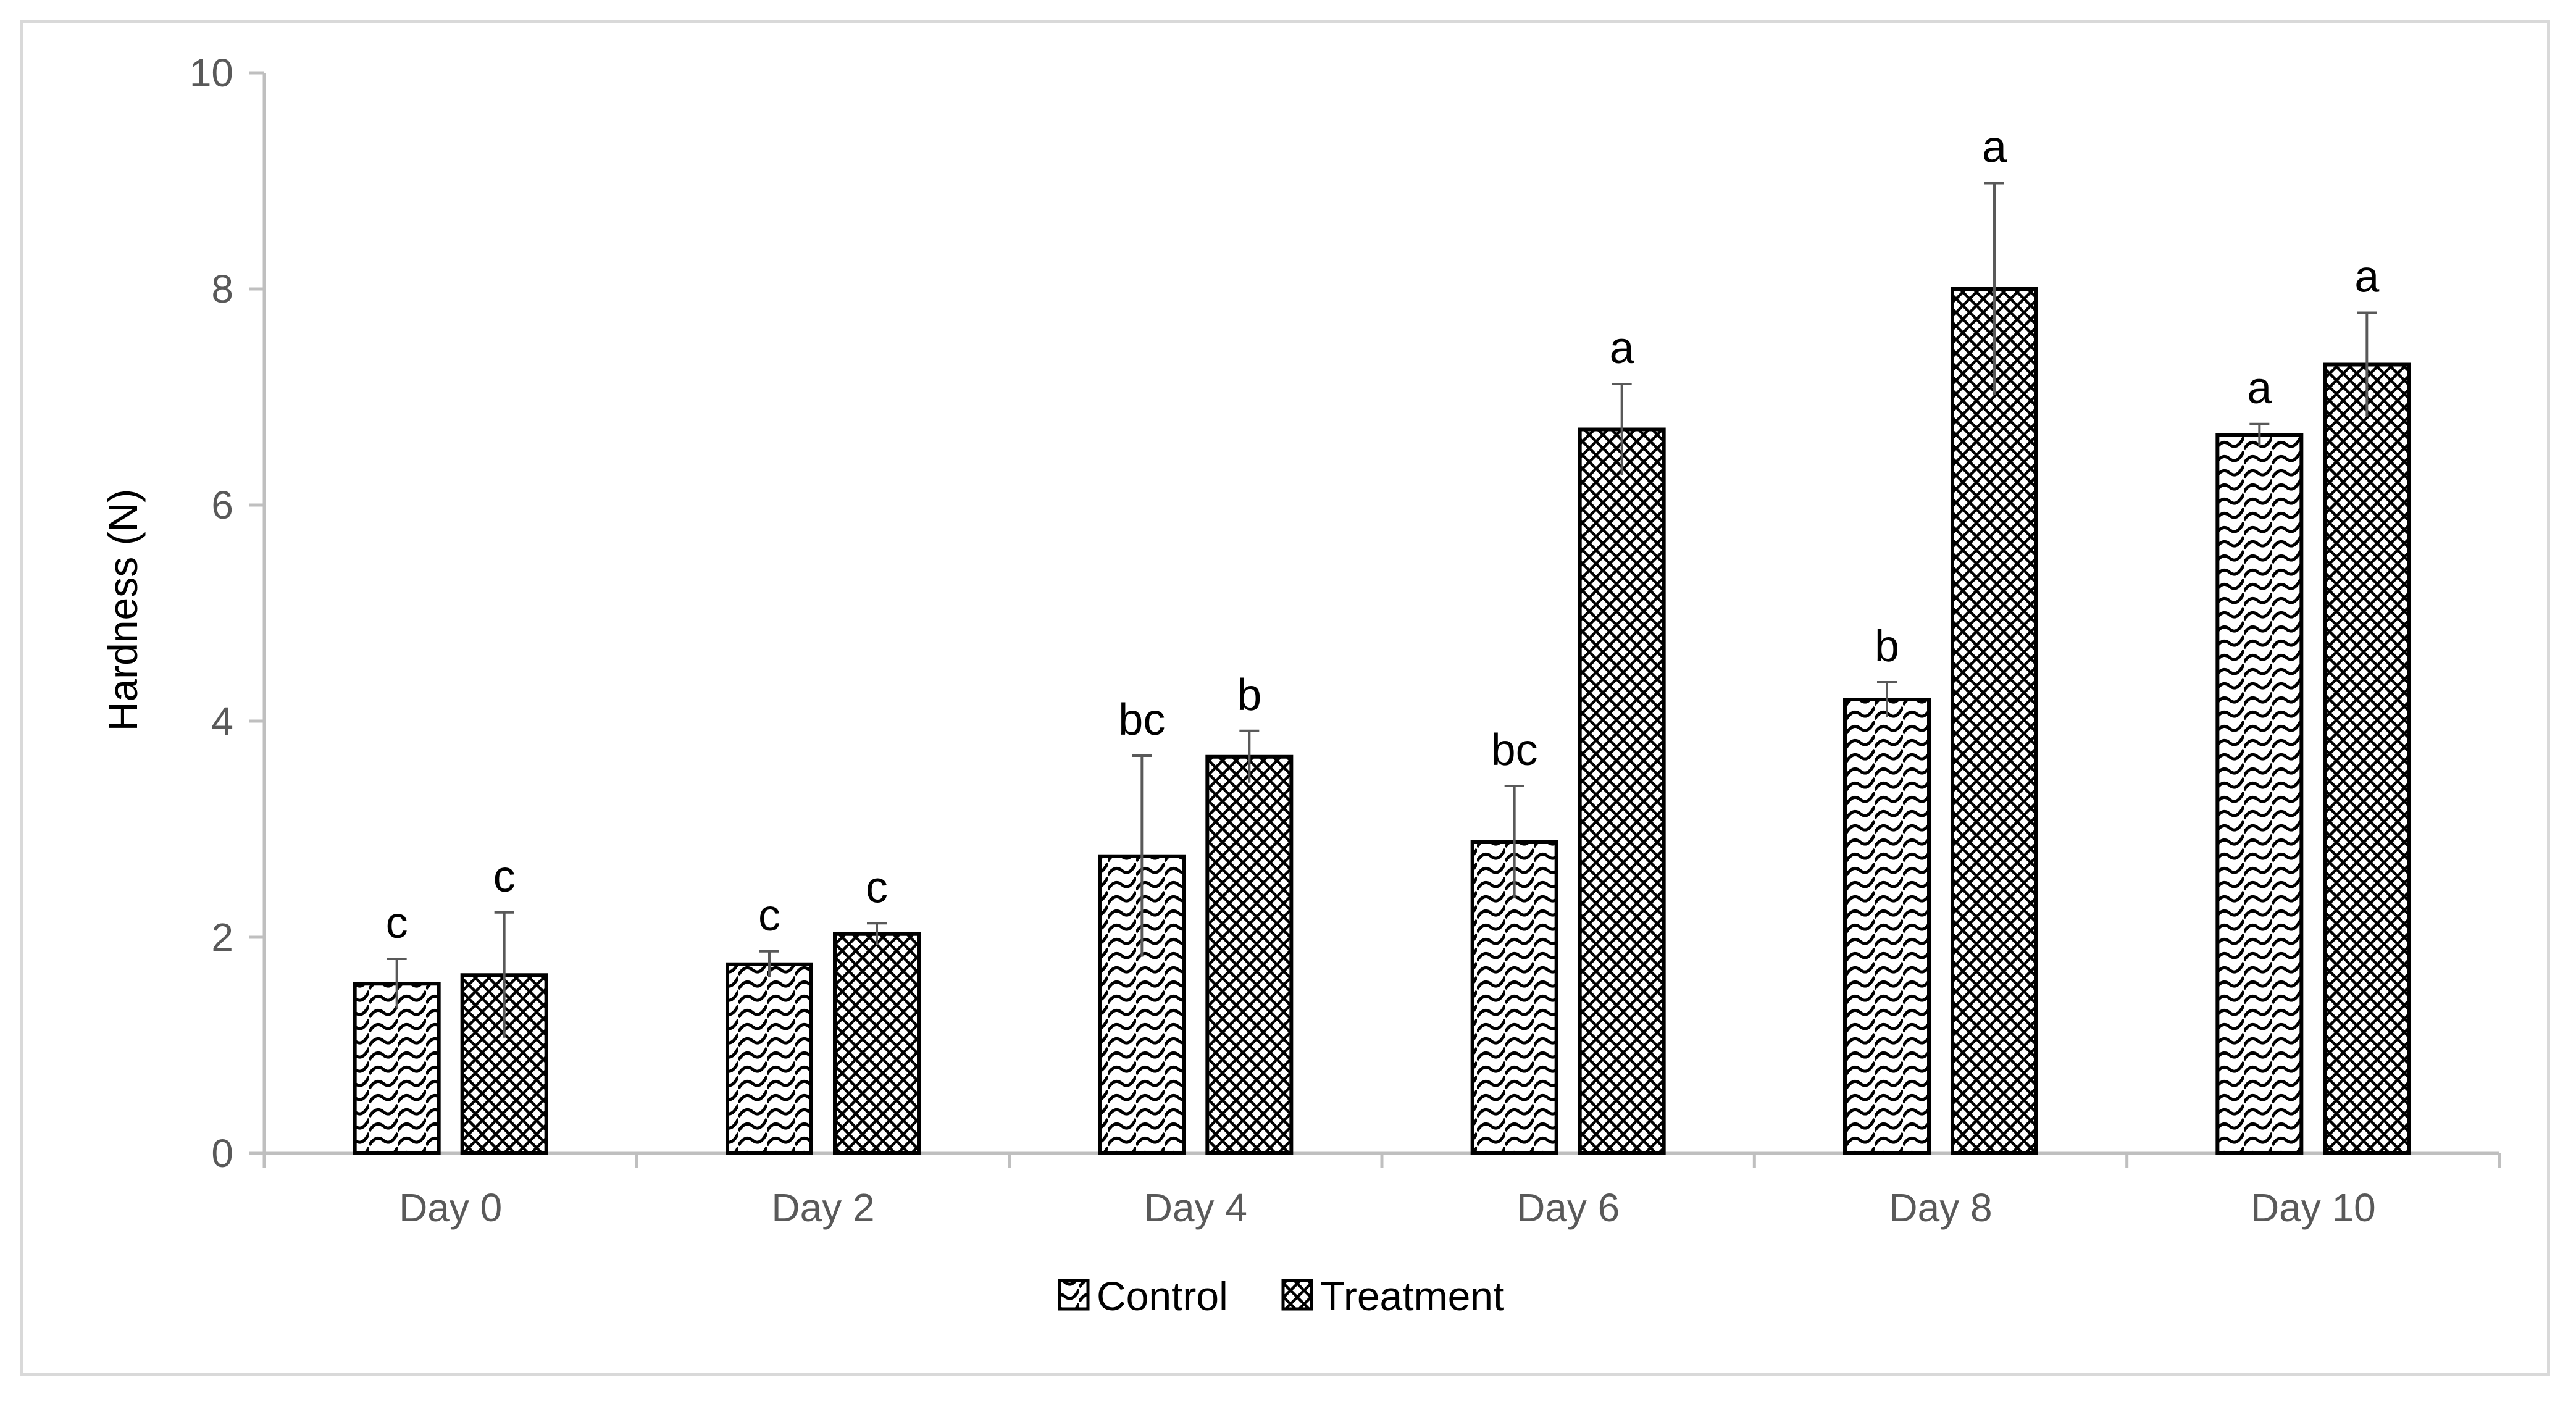 The image size is (2576, 1404). What do you see at coordinates (1297, 1295) in the screenshot?
I see `legend-swatch-treatment` at bounding box center [1297, 1295].